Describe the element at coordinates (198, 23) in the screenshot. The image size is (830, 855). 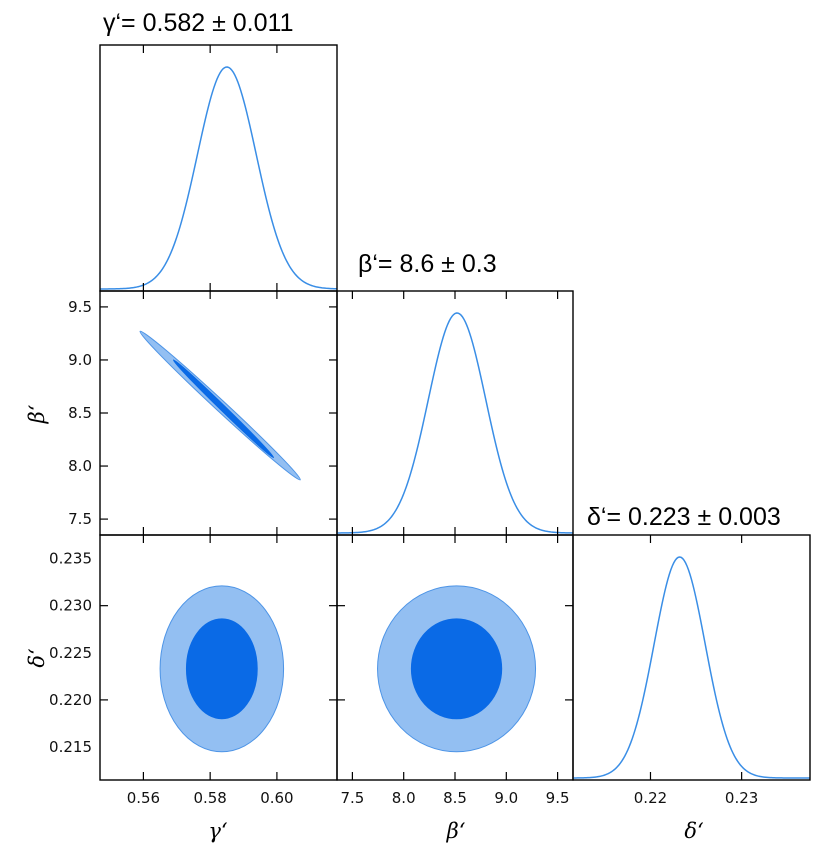
I see `gamma-title: γ‘= 0.582 ± 0.011` at that location.